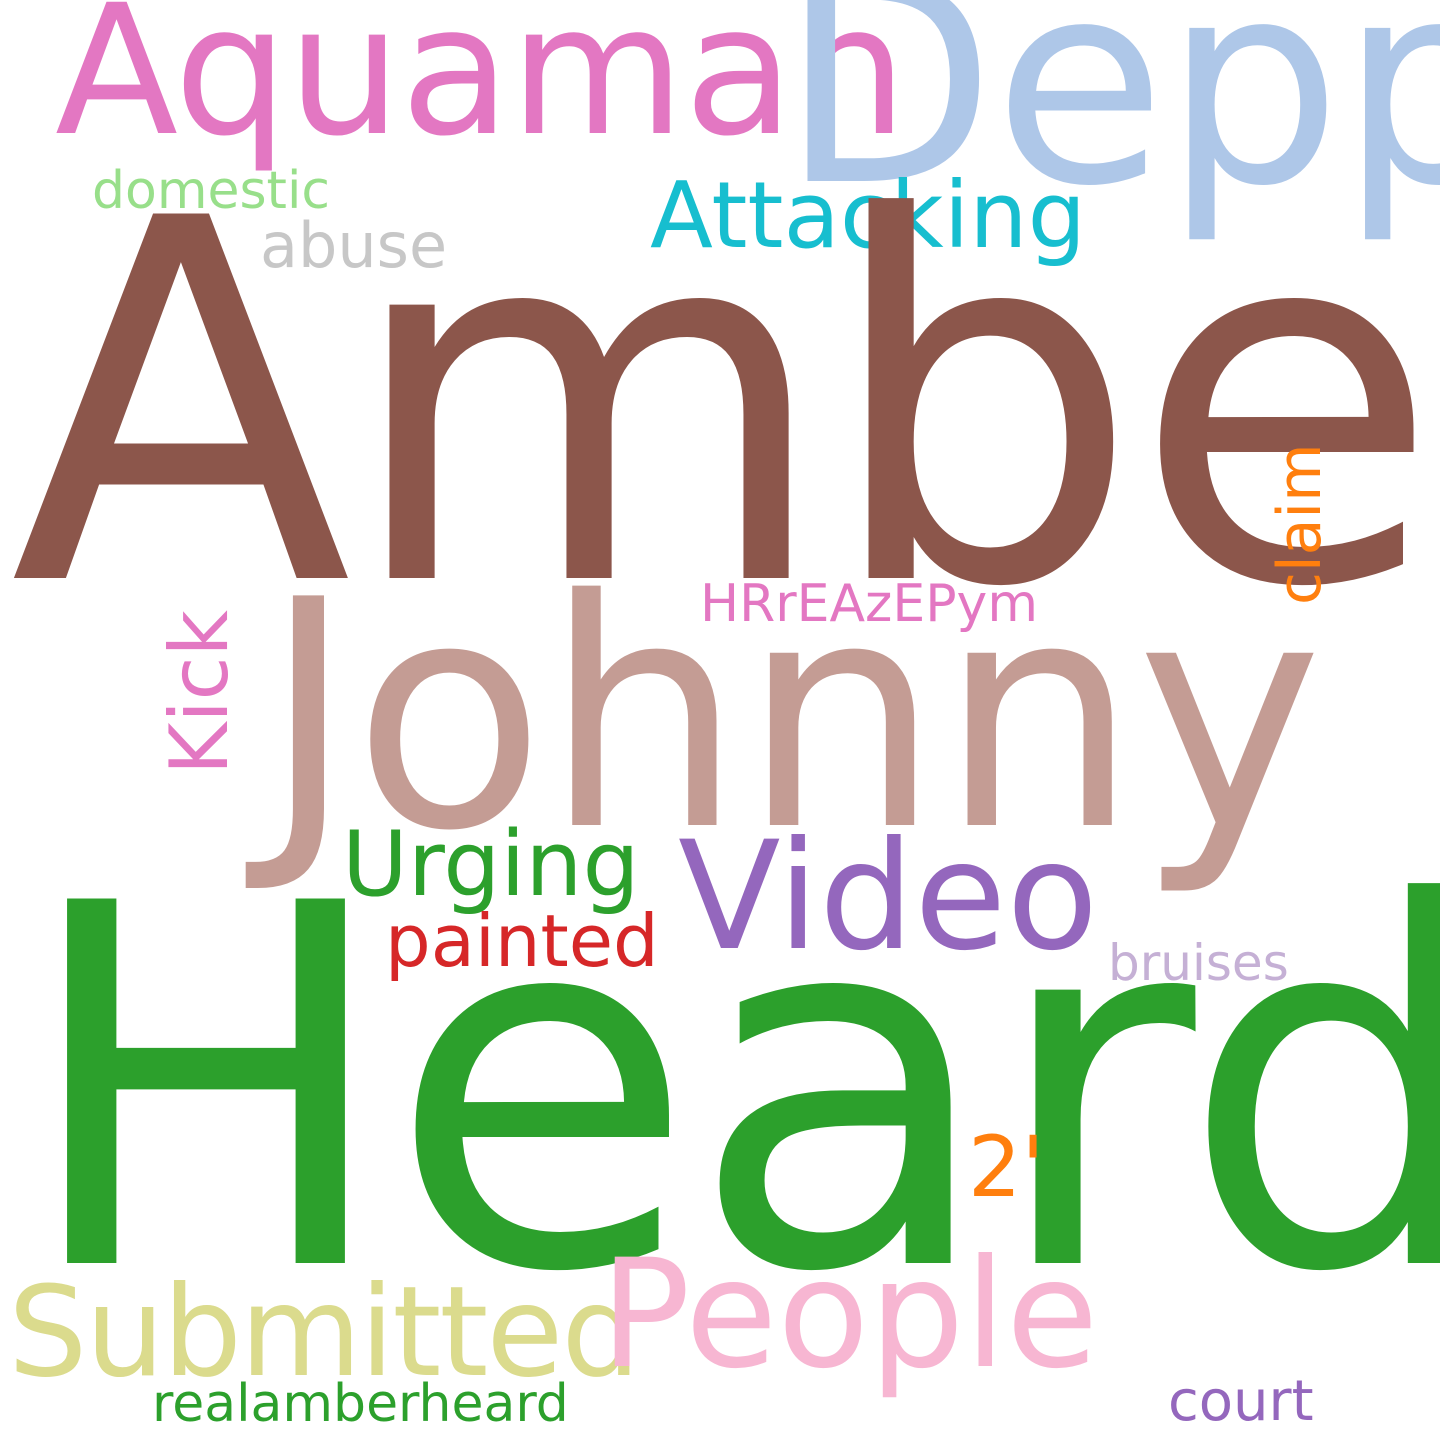 This screenshot has width=1440, height=1440. I want to click on word-video: Video, so click(888, 897).